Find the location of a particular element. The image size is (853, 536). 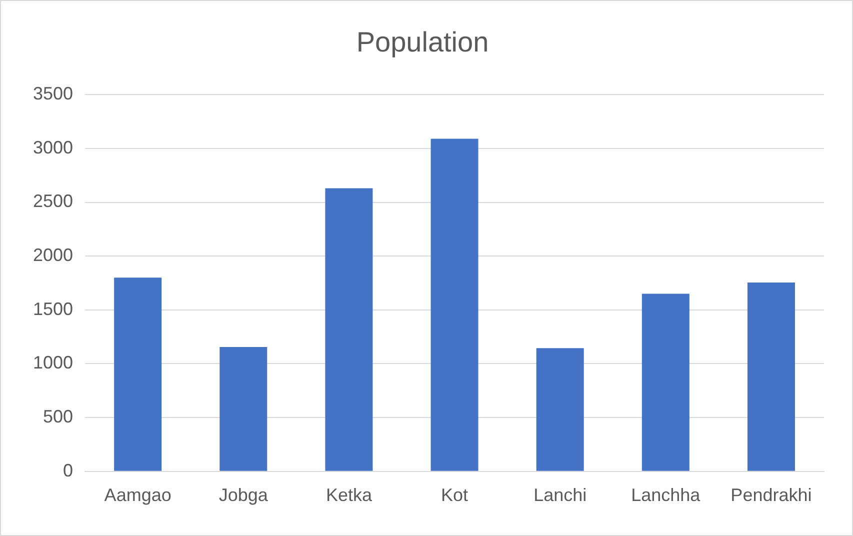

x-tick-label: Kot is located at coordinates (454, 495).